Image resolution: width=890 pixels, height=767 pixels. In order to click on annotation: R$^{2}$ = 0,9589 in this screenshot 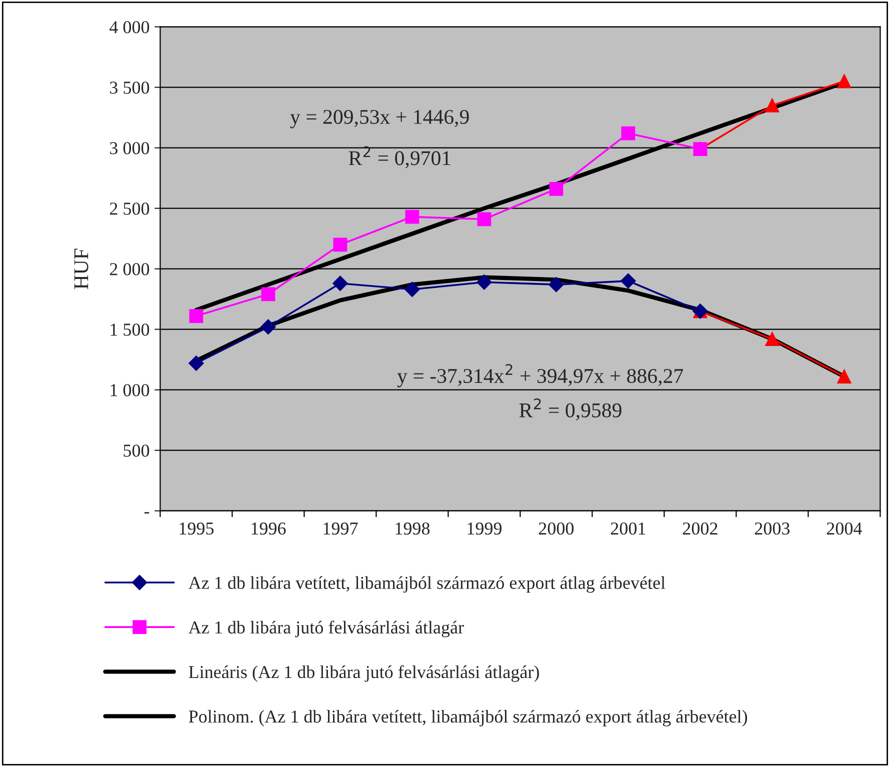, I will do `click(570, 409)`.